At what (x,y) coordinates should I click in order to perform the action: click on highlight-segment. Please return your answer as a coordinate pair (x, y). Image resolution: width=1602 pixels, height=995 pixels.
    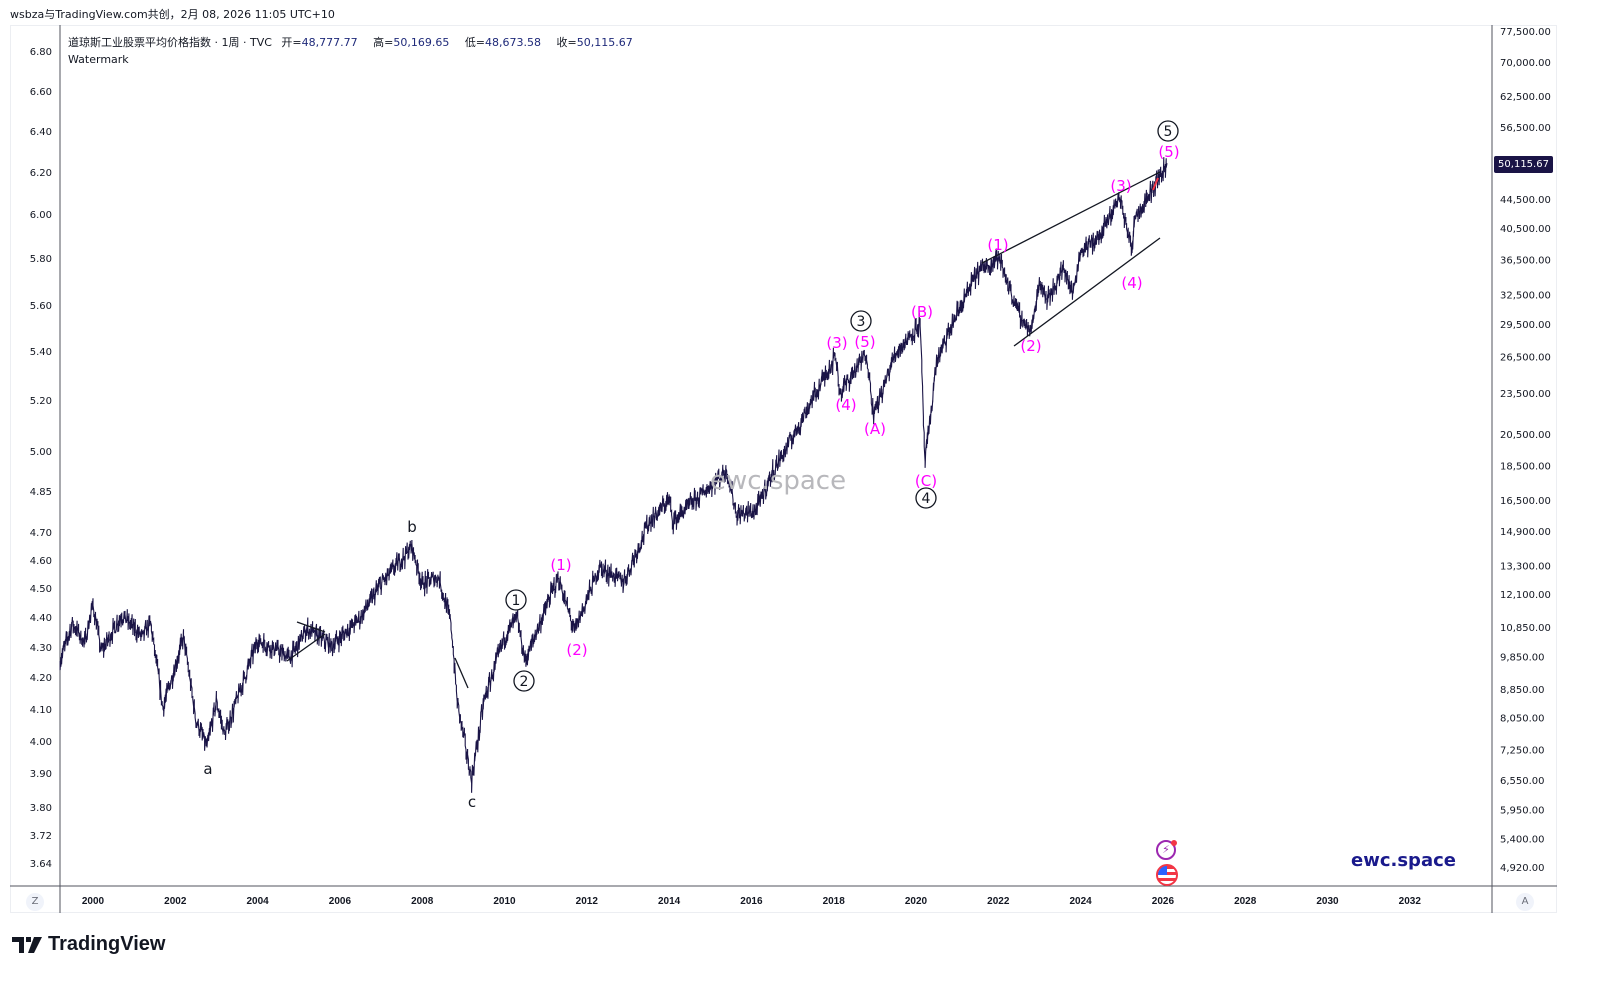
    Looking at the image, I should click on (1155, 184).